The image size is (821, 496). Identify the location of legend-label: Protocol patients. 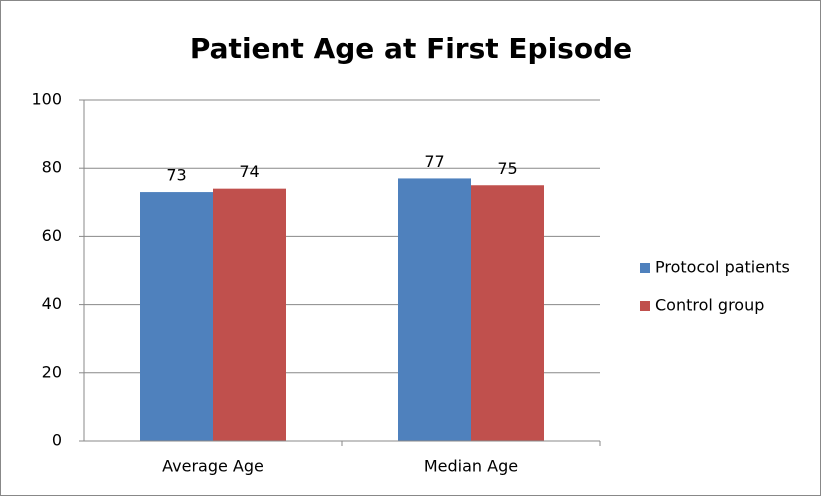
(722, 267).